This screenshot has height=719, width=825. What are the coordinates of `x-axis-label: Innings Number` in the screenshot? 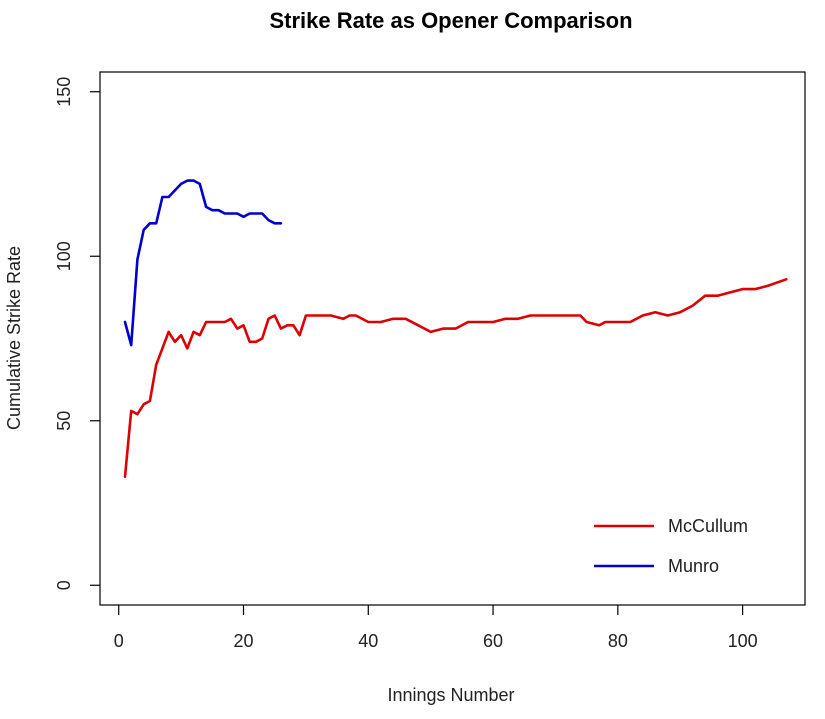 It's located at (450, 695).